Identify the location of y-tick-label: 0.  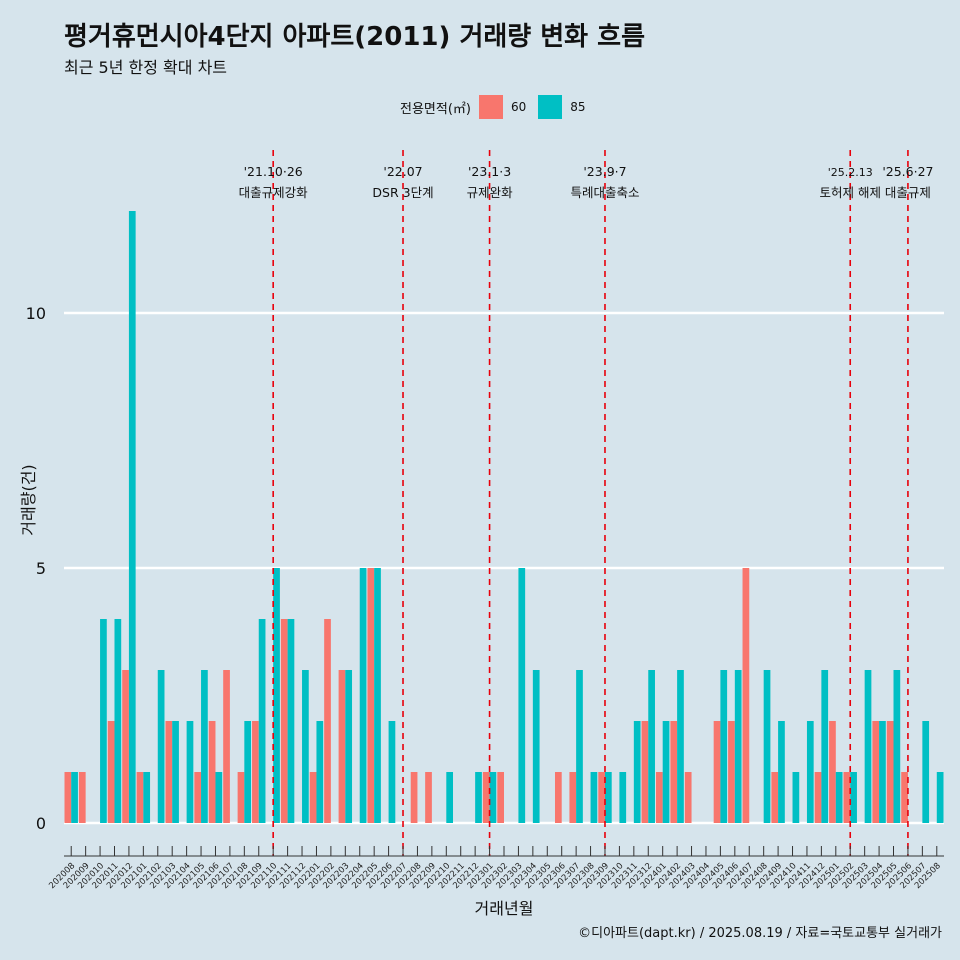
(41, 823).